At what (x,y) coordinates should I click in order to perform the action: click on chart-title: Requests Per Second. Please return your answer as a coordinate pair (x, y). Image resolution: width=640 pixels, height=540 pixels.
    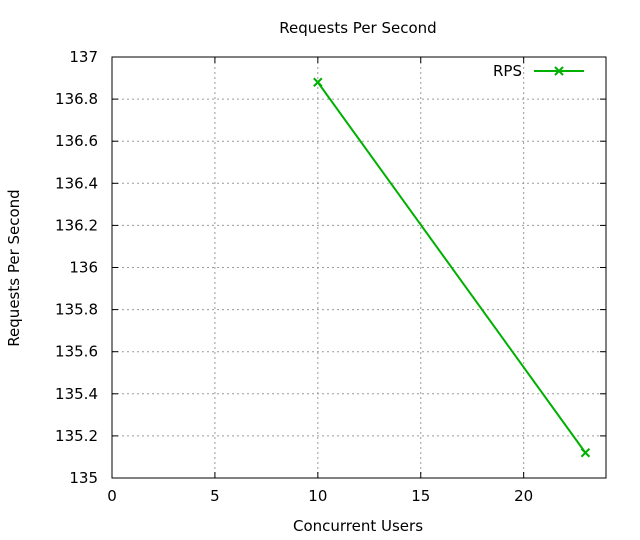
    Looking at the image, I should click on (357, 28).